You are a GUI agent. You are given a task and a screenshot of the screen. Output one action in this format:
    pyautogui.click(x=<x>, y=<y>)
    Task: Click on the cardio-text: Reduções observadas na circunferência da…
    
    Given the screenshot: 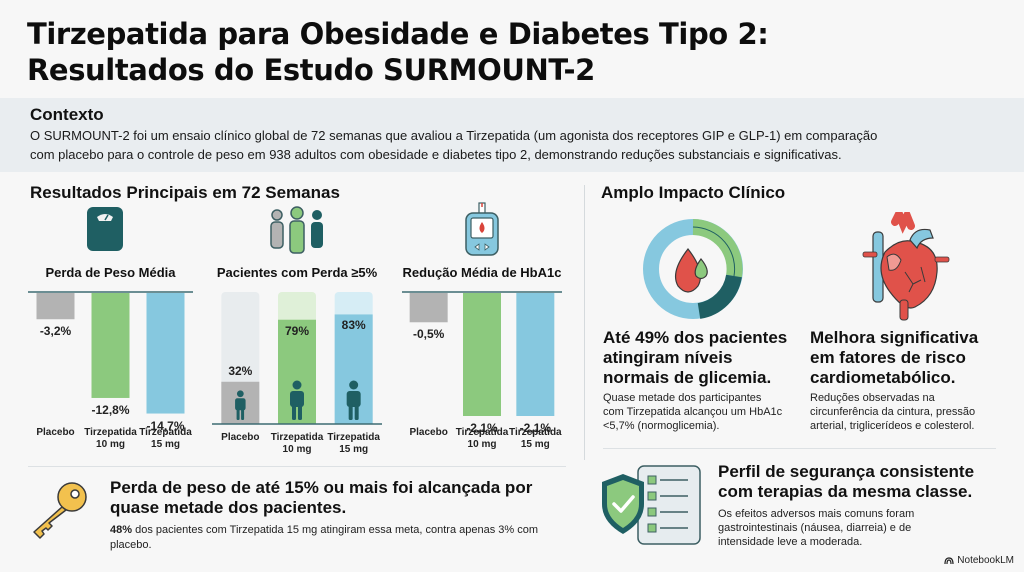 What is the action you would take?
    pyautogui.click(x=893, y=412)
    